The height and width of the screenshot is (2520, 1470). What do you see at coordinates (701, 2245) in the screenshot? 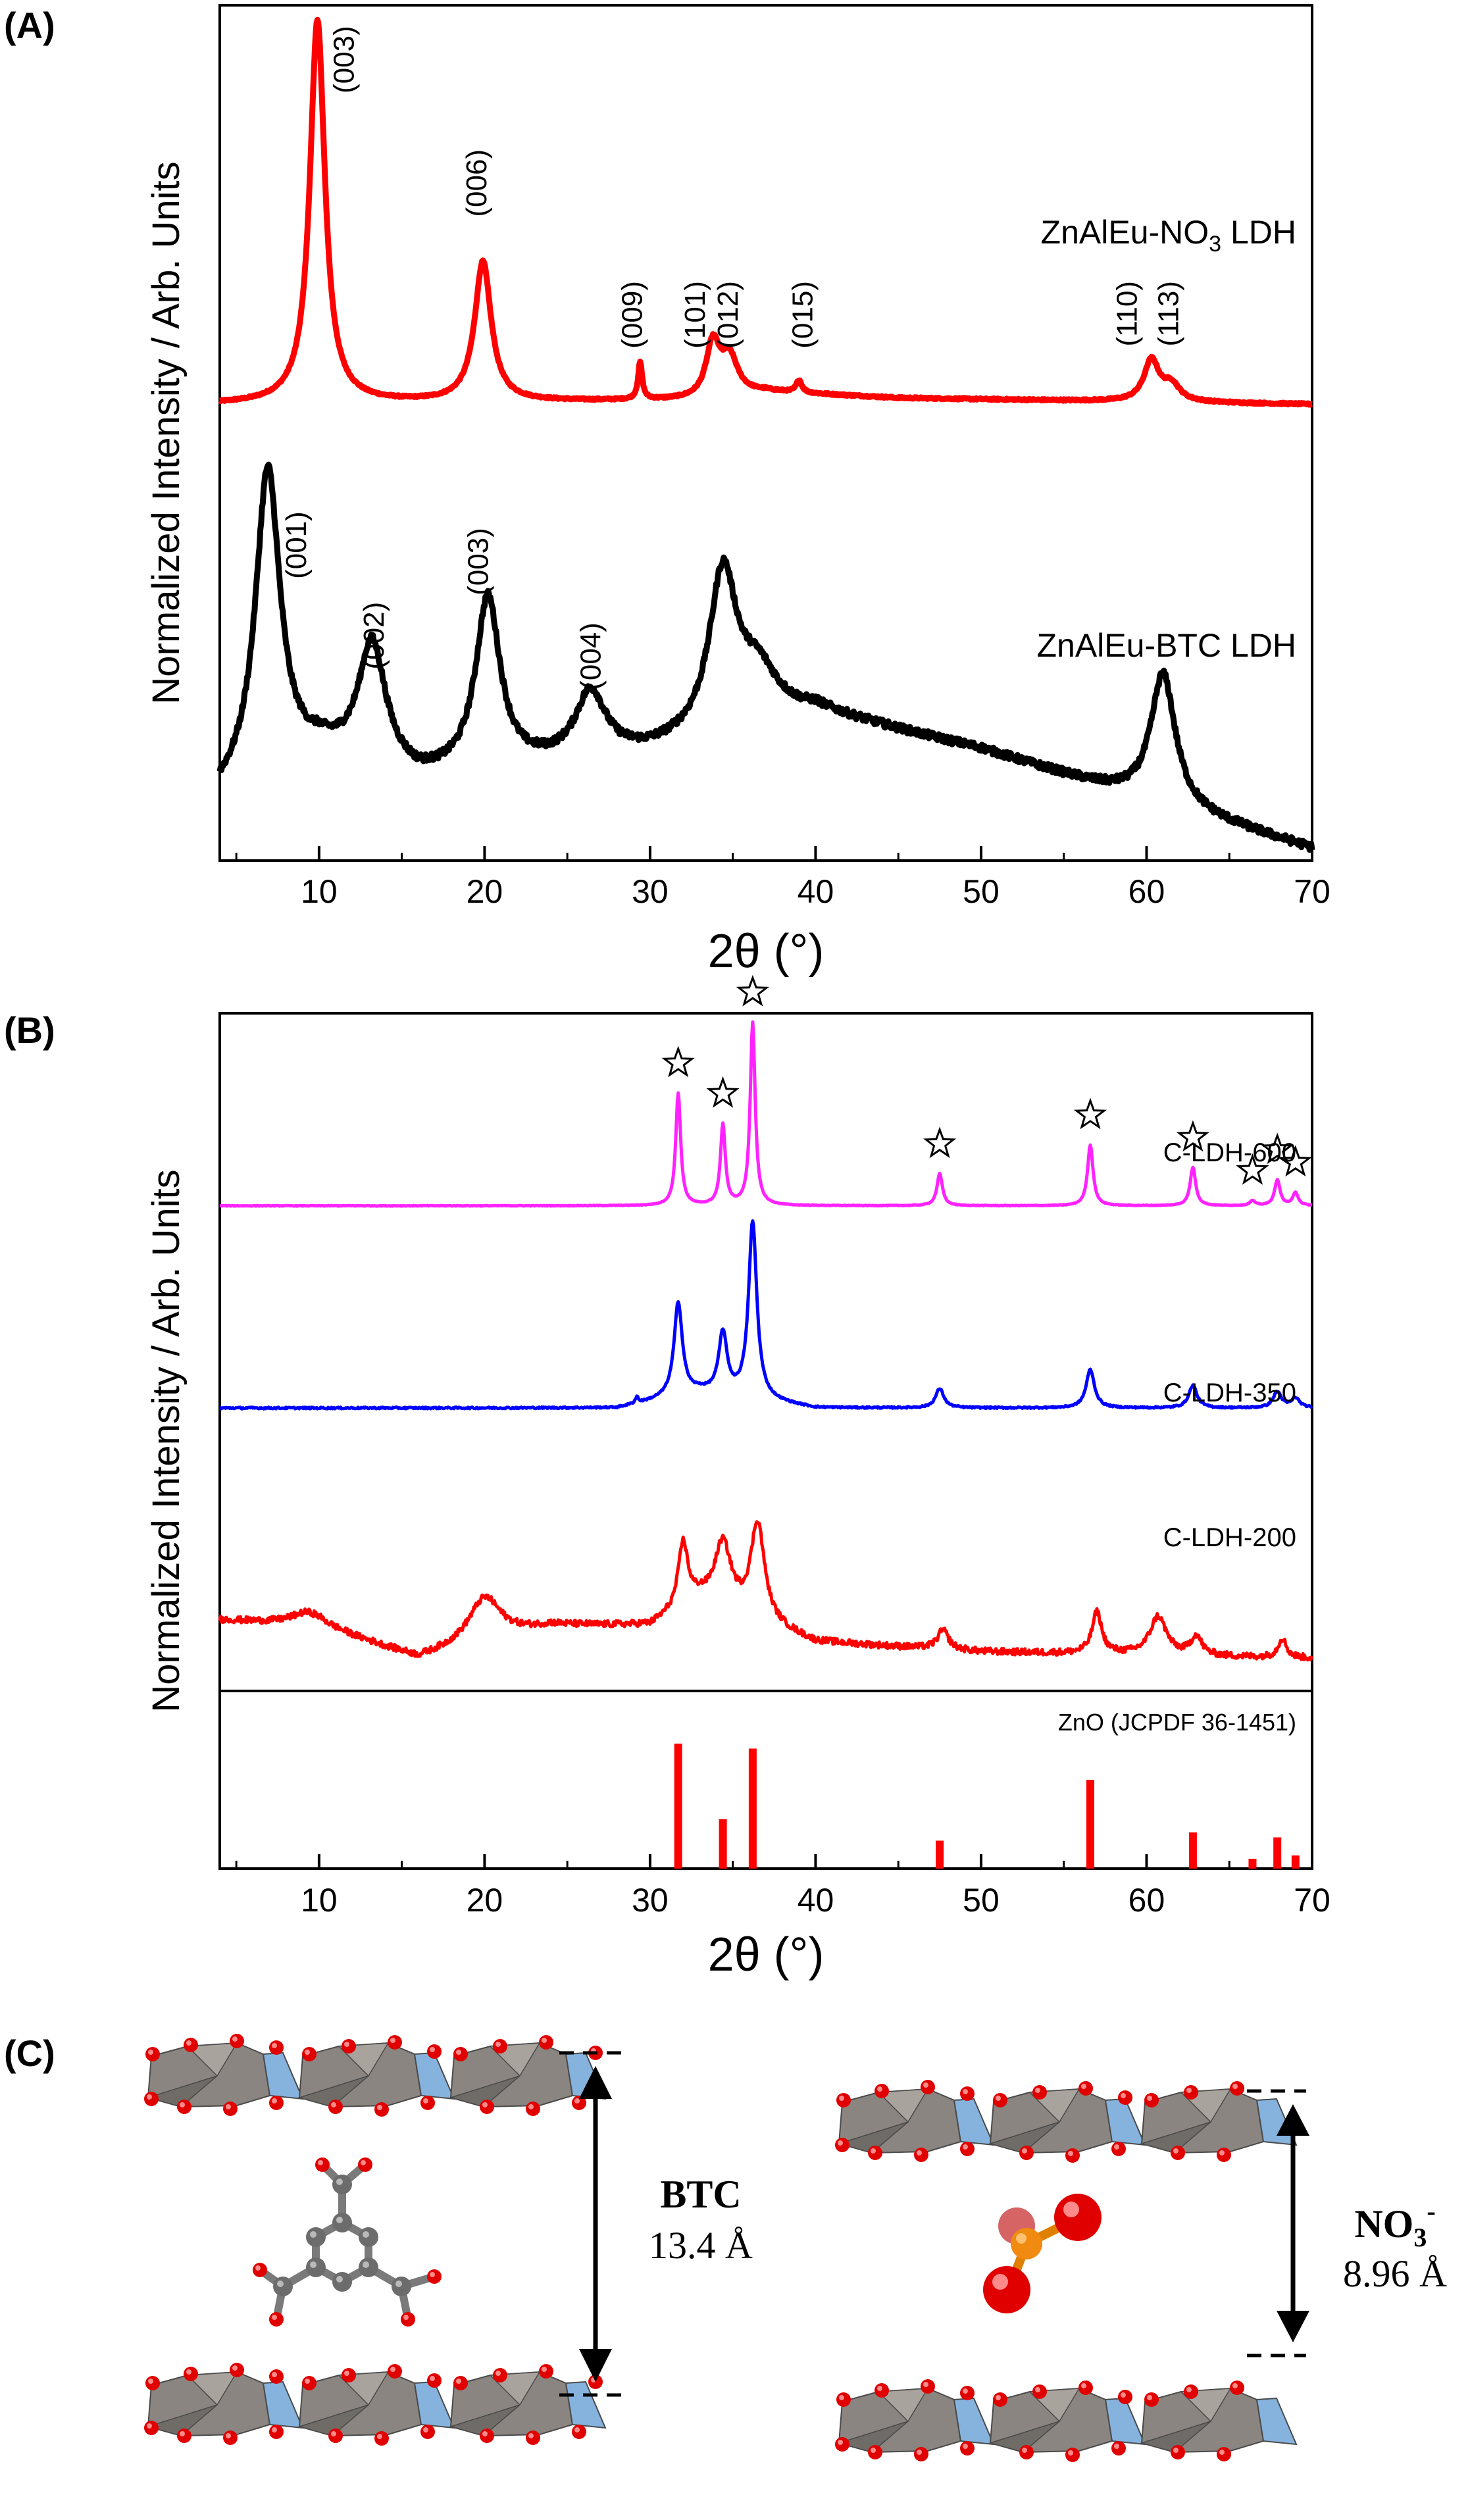
I see `btc-spacing-value: 13.4 Å` at bounding box center [701, 2245].